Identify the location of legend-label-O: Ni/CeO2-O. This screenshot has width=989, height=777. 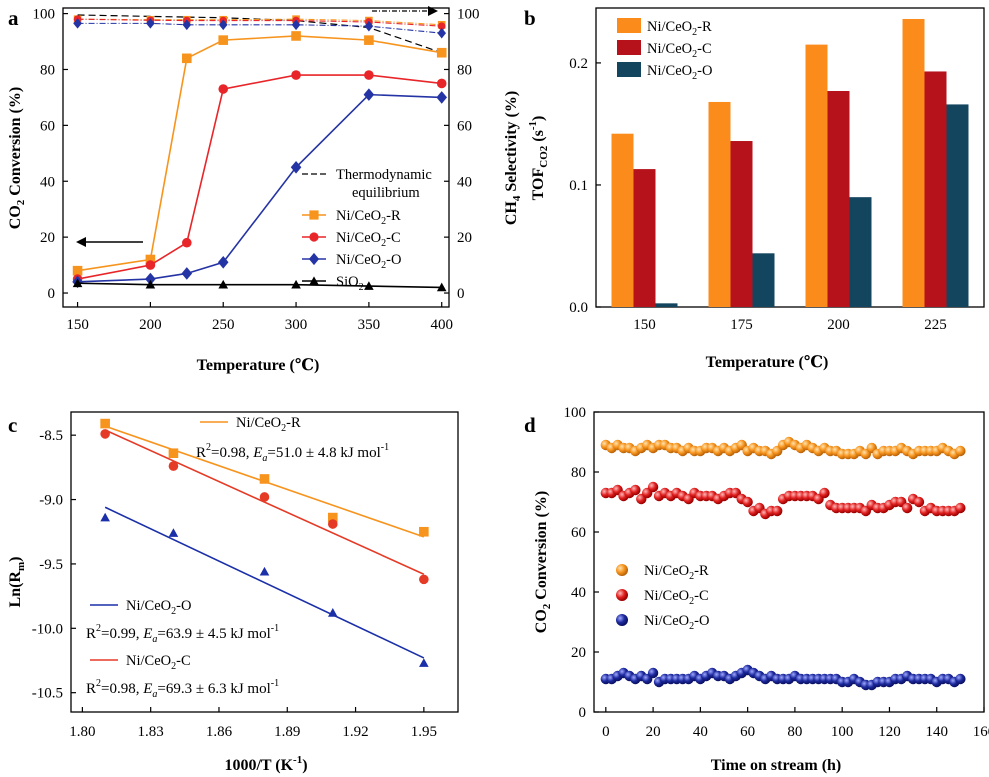
(368, 261).